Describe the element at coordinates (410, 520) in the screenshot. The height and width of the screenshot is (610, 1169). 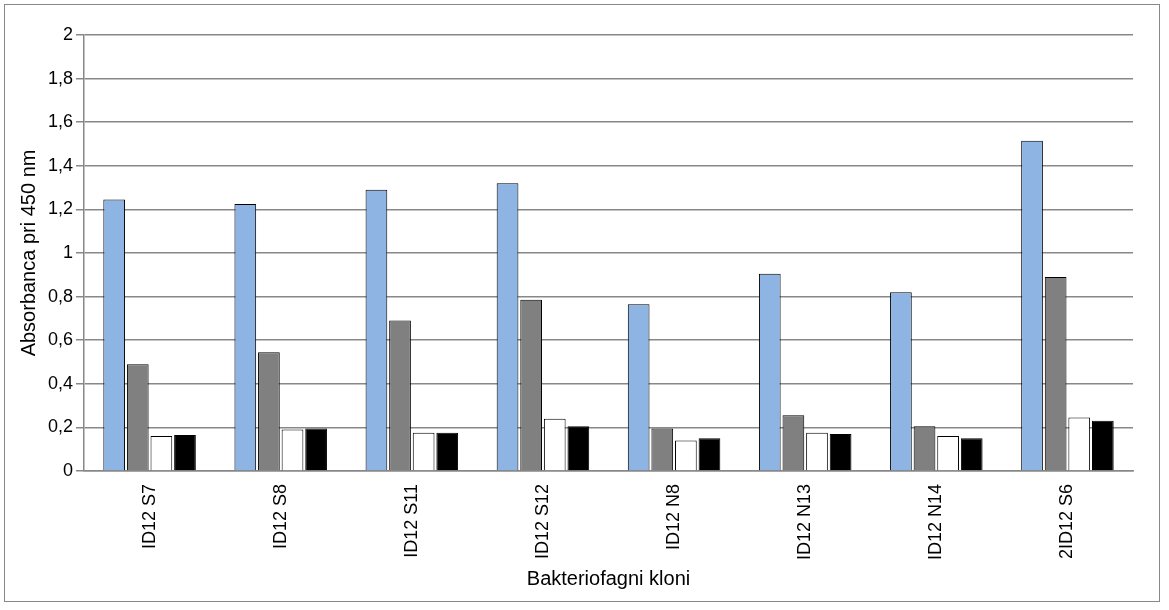
I see `x-tick-label: ID12 S11` at that location.